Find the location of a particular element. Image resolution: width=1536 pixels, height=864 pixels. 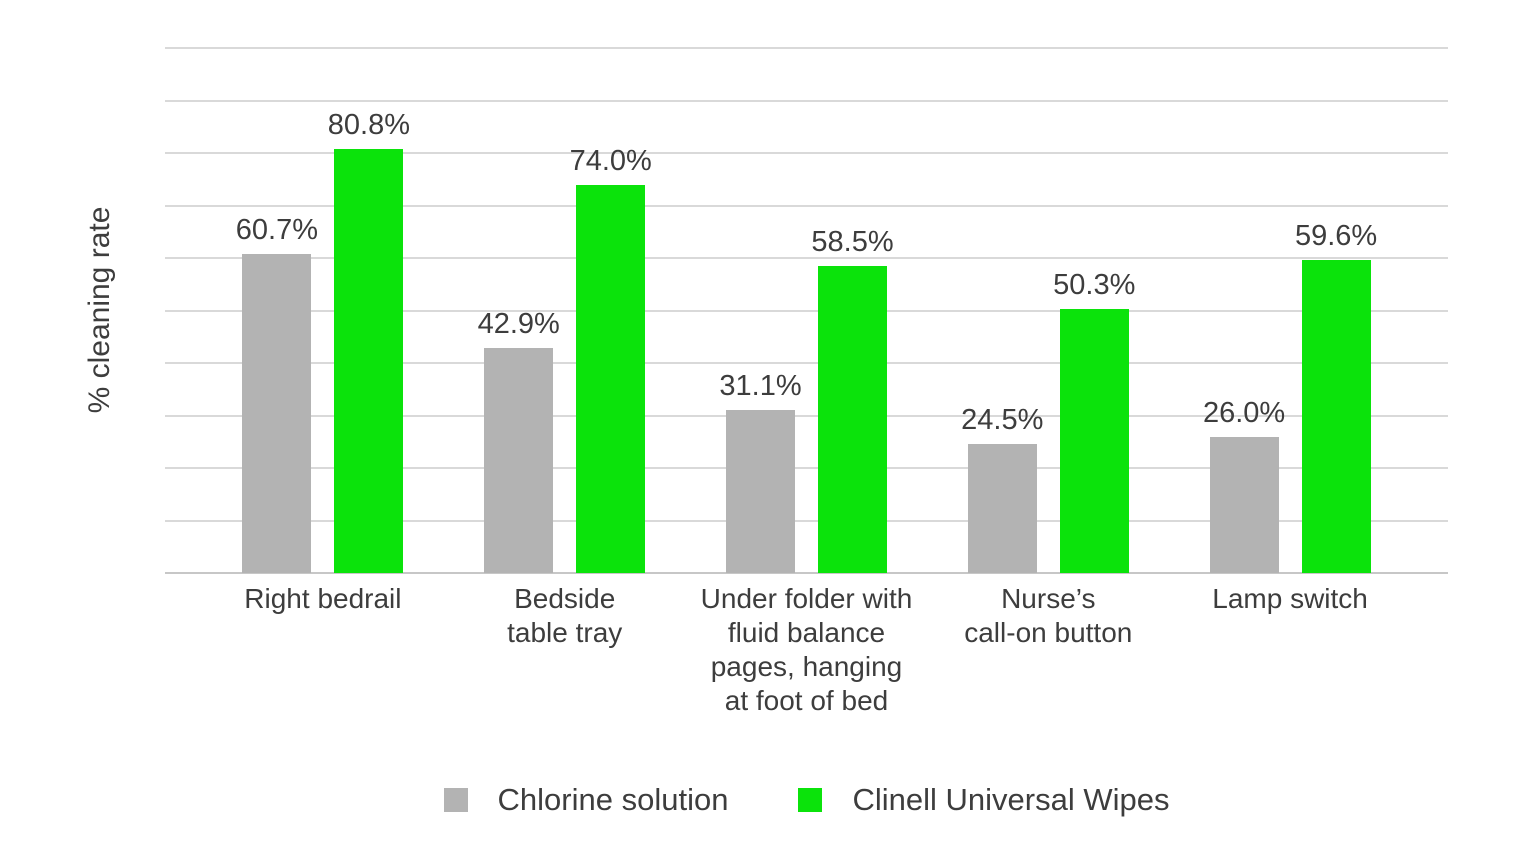

bar-group: 24.5% 50.3% is located at coordinates (1048, 310).